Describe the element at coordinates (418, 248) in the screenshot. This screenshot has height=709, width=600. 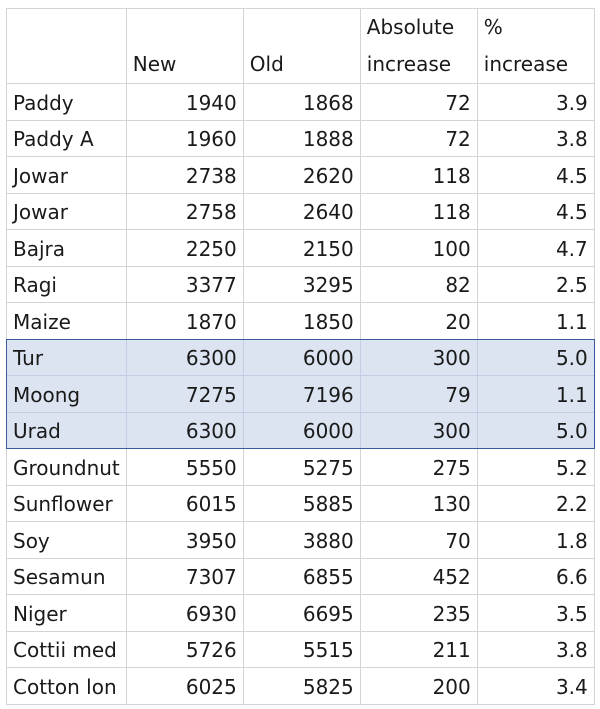
I see `cell-absolute-increase: 100` at that location.